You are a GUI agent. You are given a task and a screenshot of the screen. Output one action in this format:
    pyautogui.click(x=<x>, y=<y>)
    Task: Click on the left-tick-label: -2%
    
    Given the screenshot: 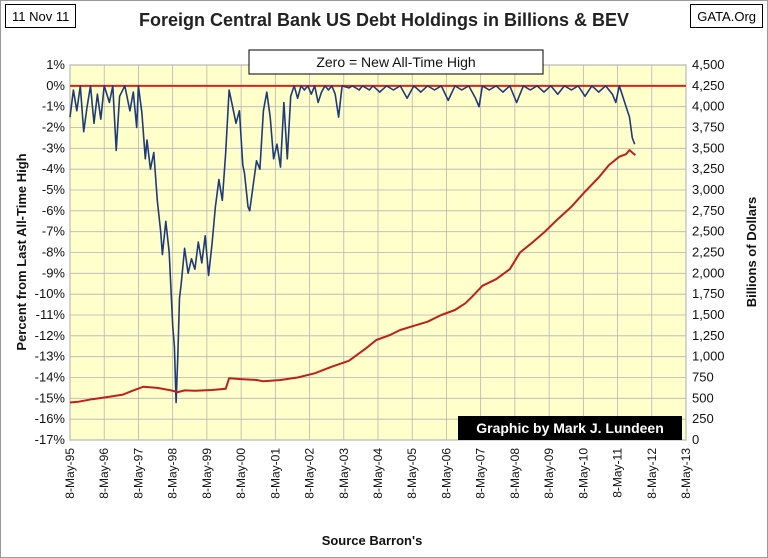 What is the action you would take?
    pyautogui.click(x=54, y=127)
    